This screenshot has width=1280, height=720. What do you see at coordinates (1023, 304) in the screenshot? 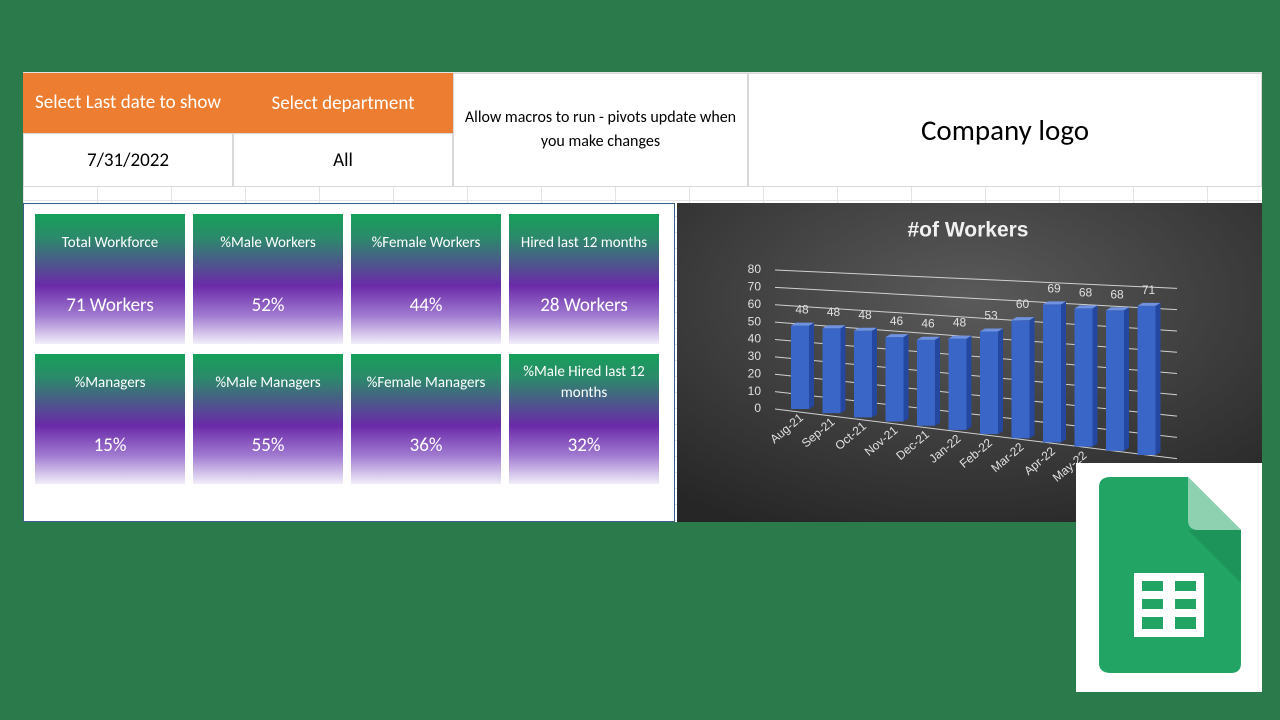
I see `data-label: 60` at bounding box center [1023, 304].